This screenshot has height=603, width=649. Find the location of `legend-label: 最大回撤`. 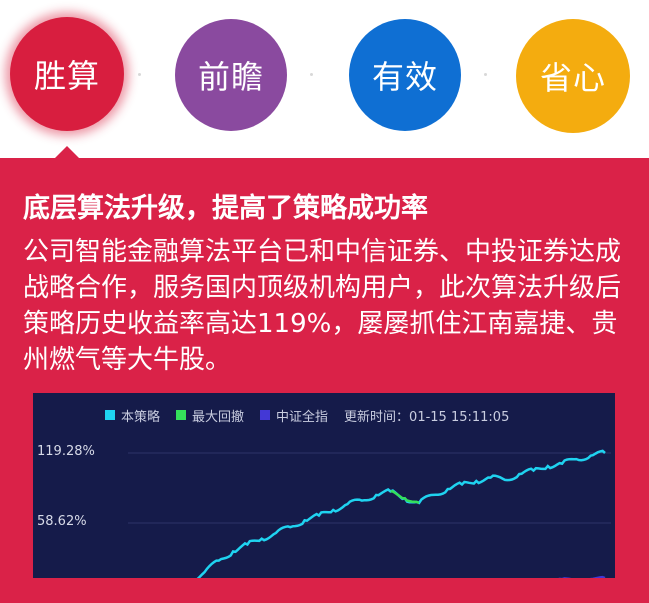

legend-label: 最大回撤 is located at coordinates (218, 417).